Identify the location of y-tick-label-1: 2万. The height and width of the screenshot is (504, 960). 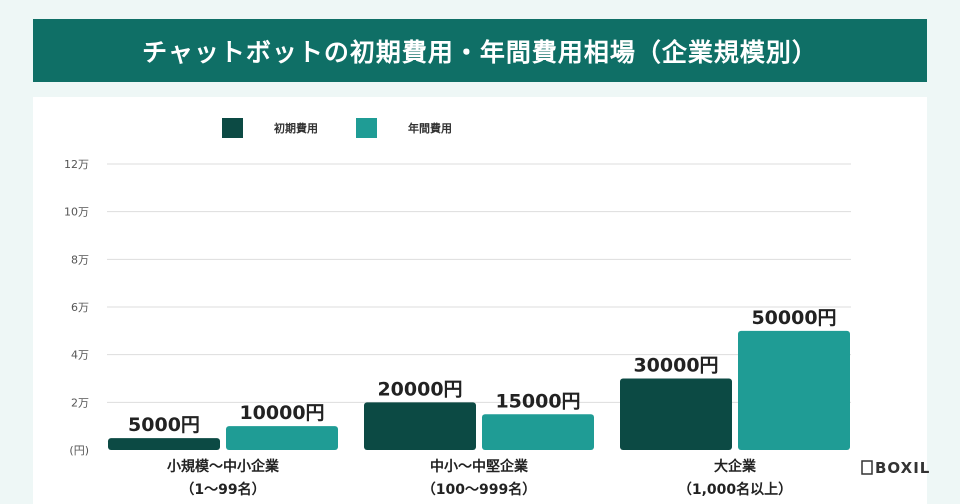
(80, 402).